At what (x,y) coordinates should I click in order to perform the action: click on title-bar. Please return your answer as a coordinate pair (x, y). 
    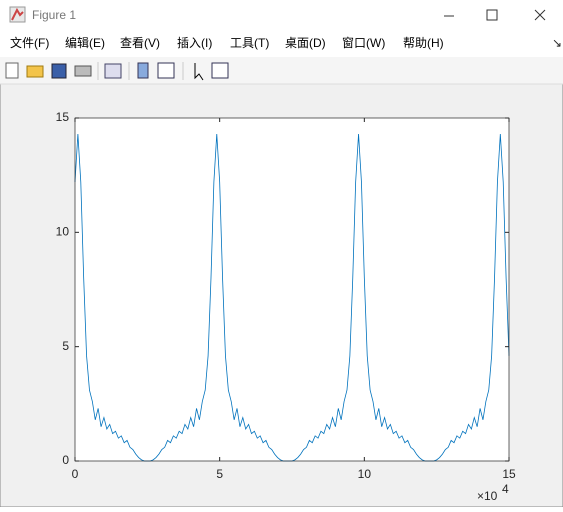
    Looking at the image, I should click on (281, 15).